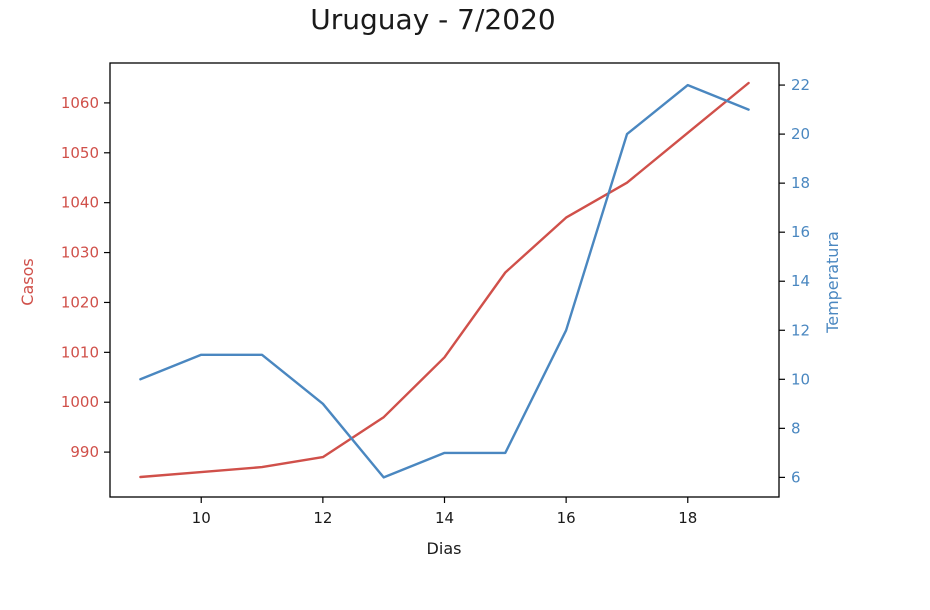 The image size is (930, 610). What do you see at coordinates (796, 477) in the screenshot?
I see `right-tick-label: 6` at bounding box center [796, 477].